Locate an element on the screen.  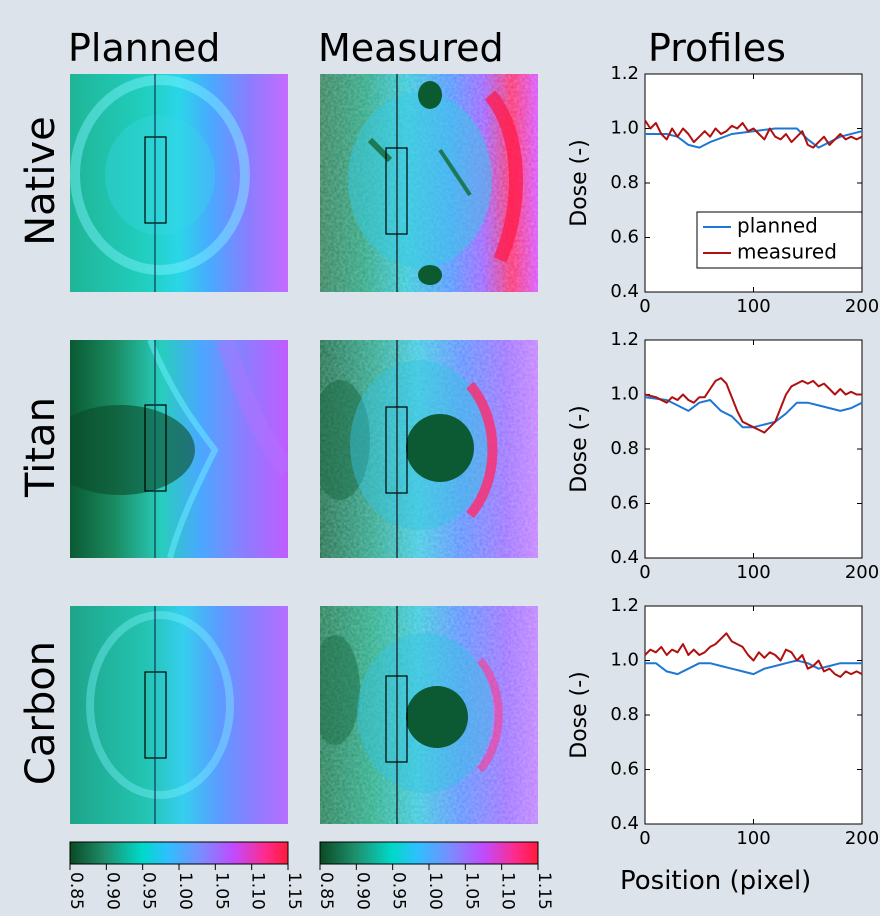
legend-label-planned: planned is located at coordinates (777, 226).